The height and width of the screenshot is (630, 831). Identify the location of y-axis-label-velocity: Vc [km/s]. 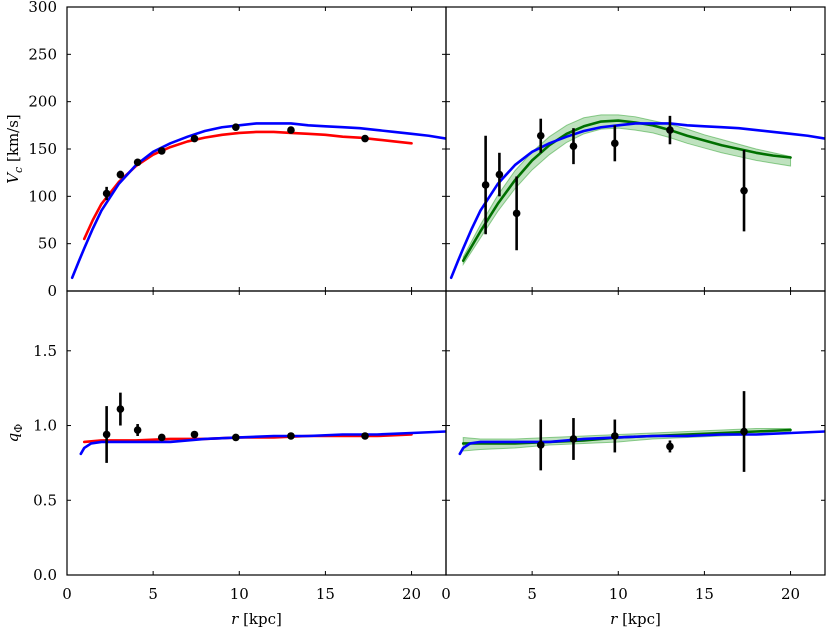
(14, 149).